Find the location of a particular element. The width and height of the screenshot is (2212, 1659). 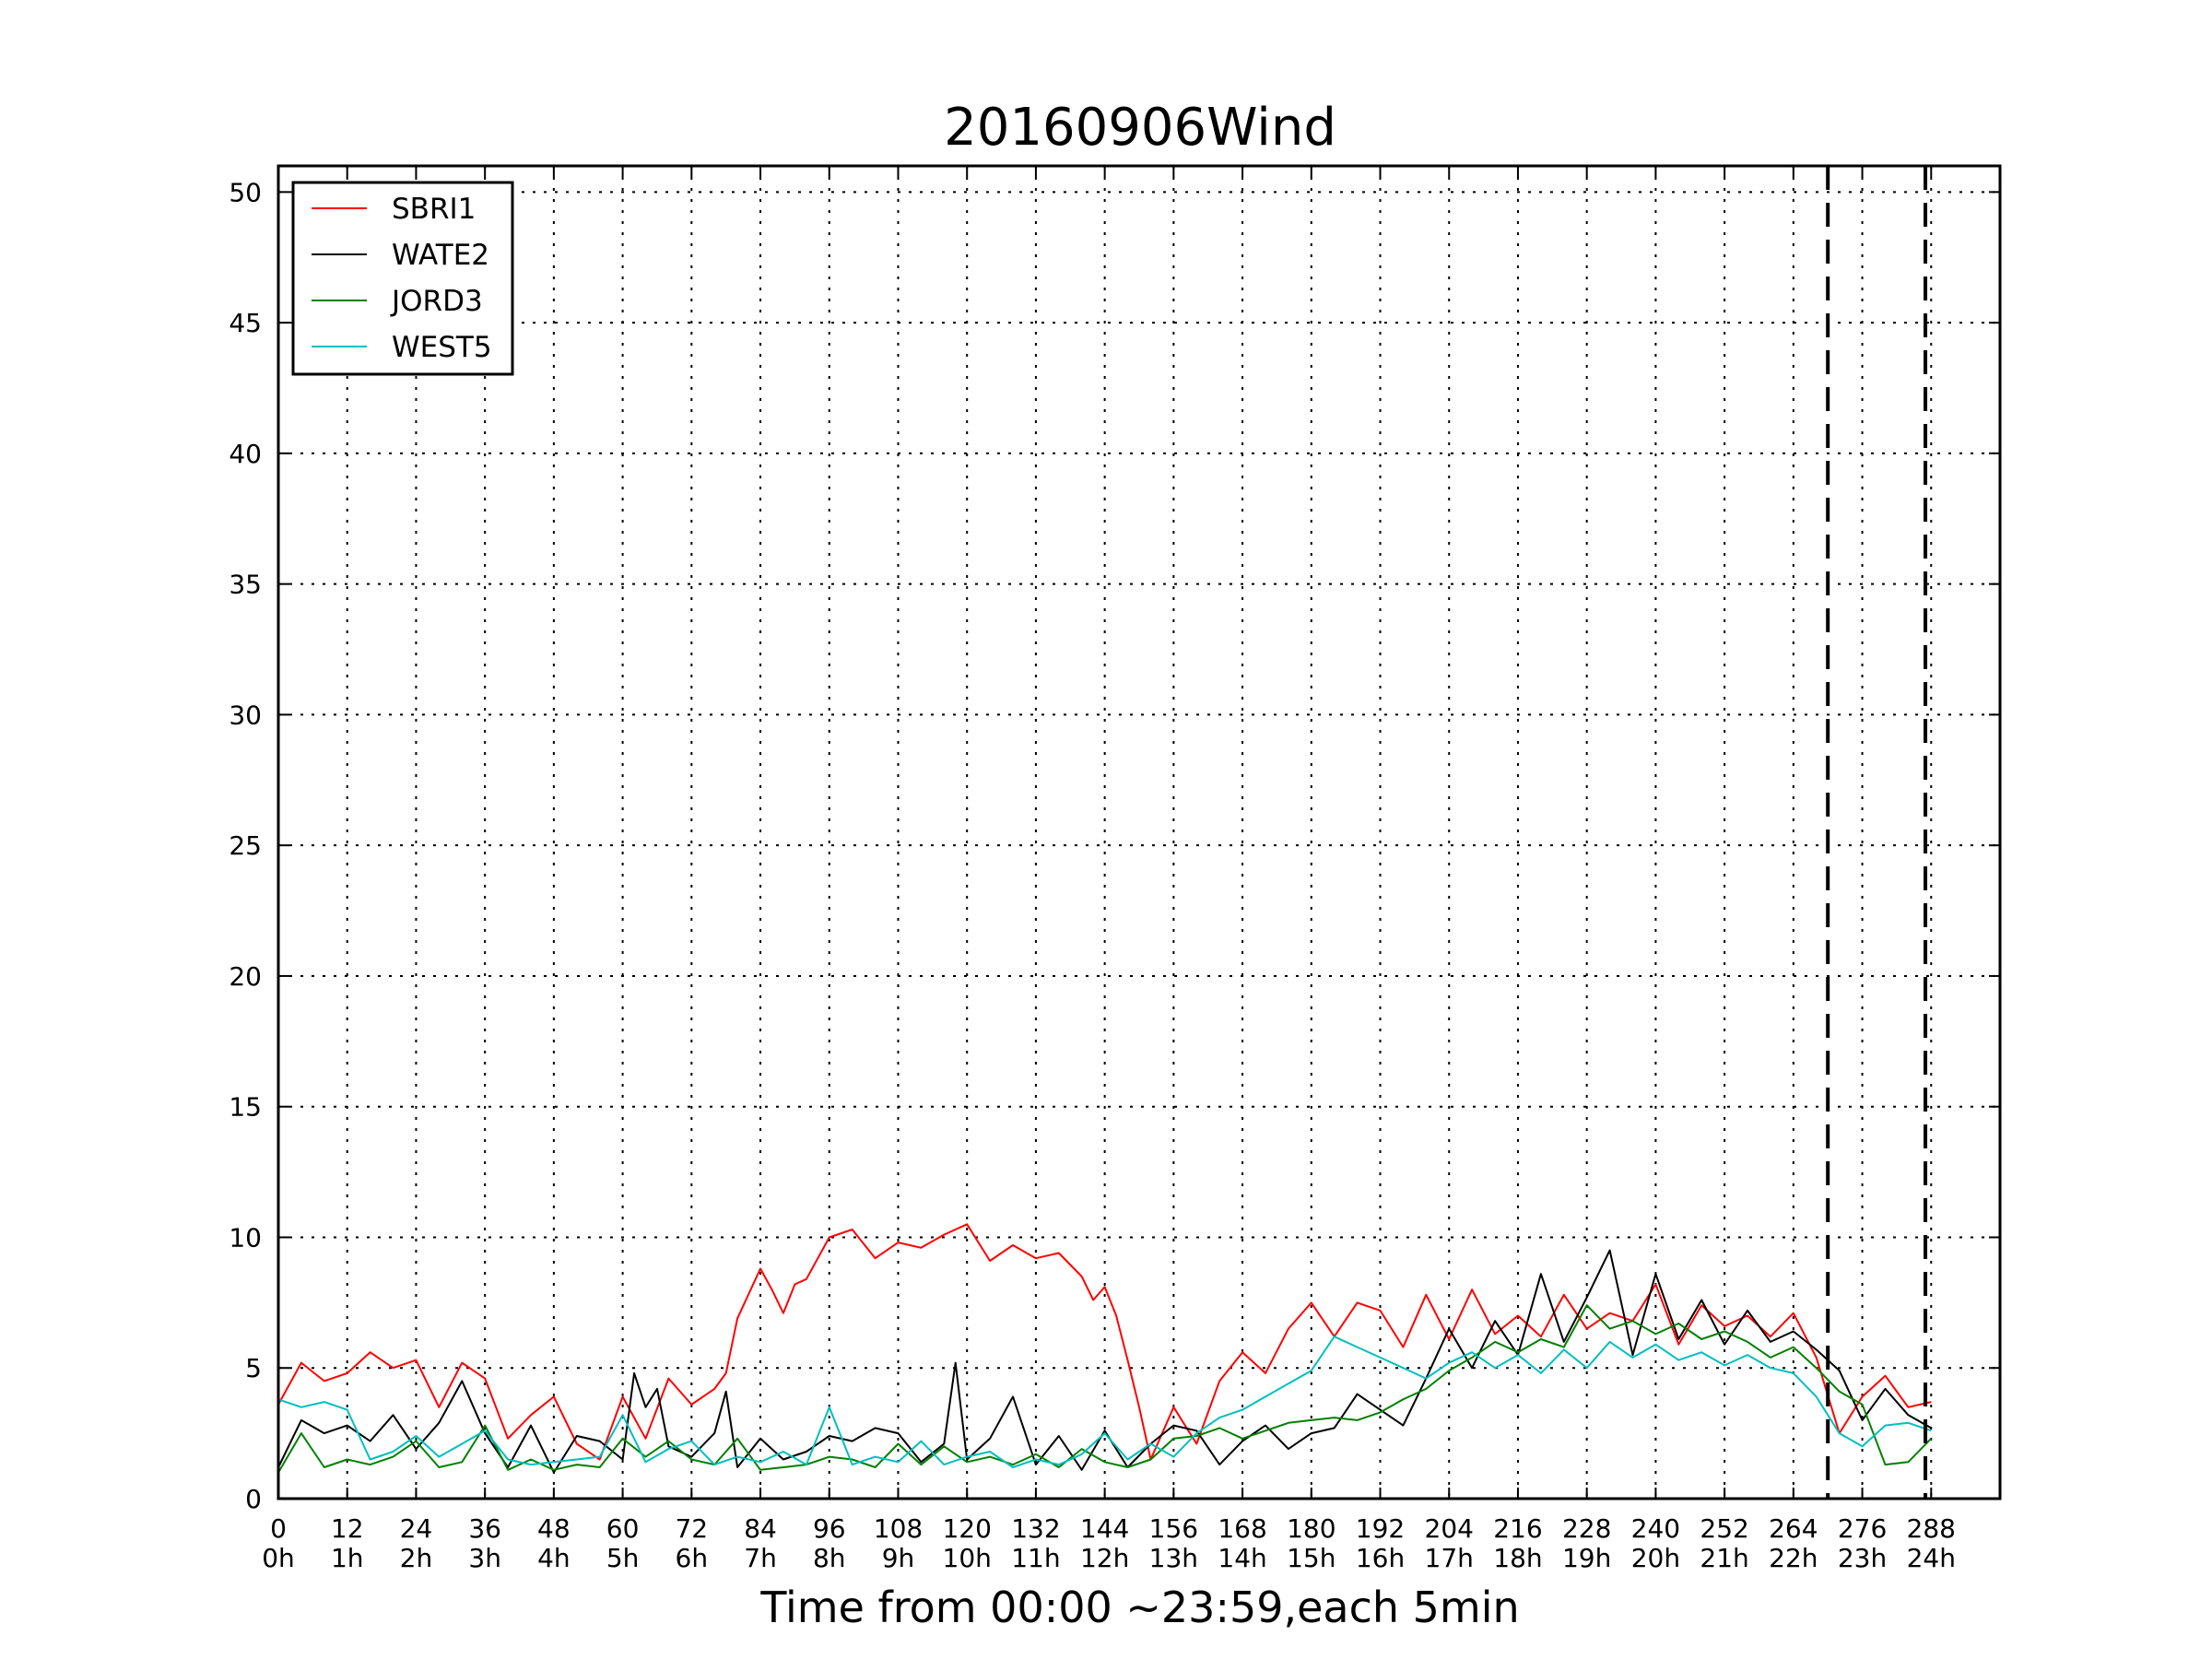

y-tick-label-1: 5 is located at coordinates (253, 1368).